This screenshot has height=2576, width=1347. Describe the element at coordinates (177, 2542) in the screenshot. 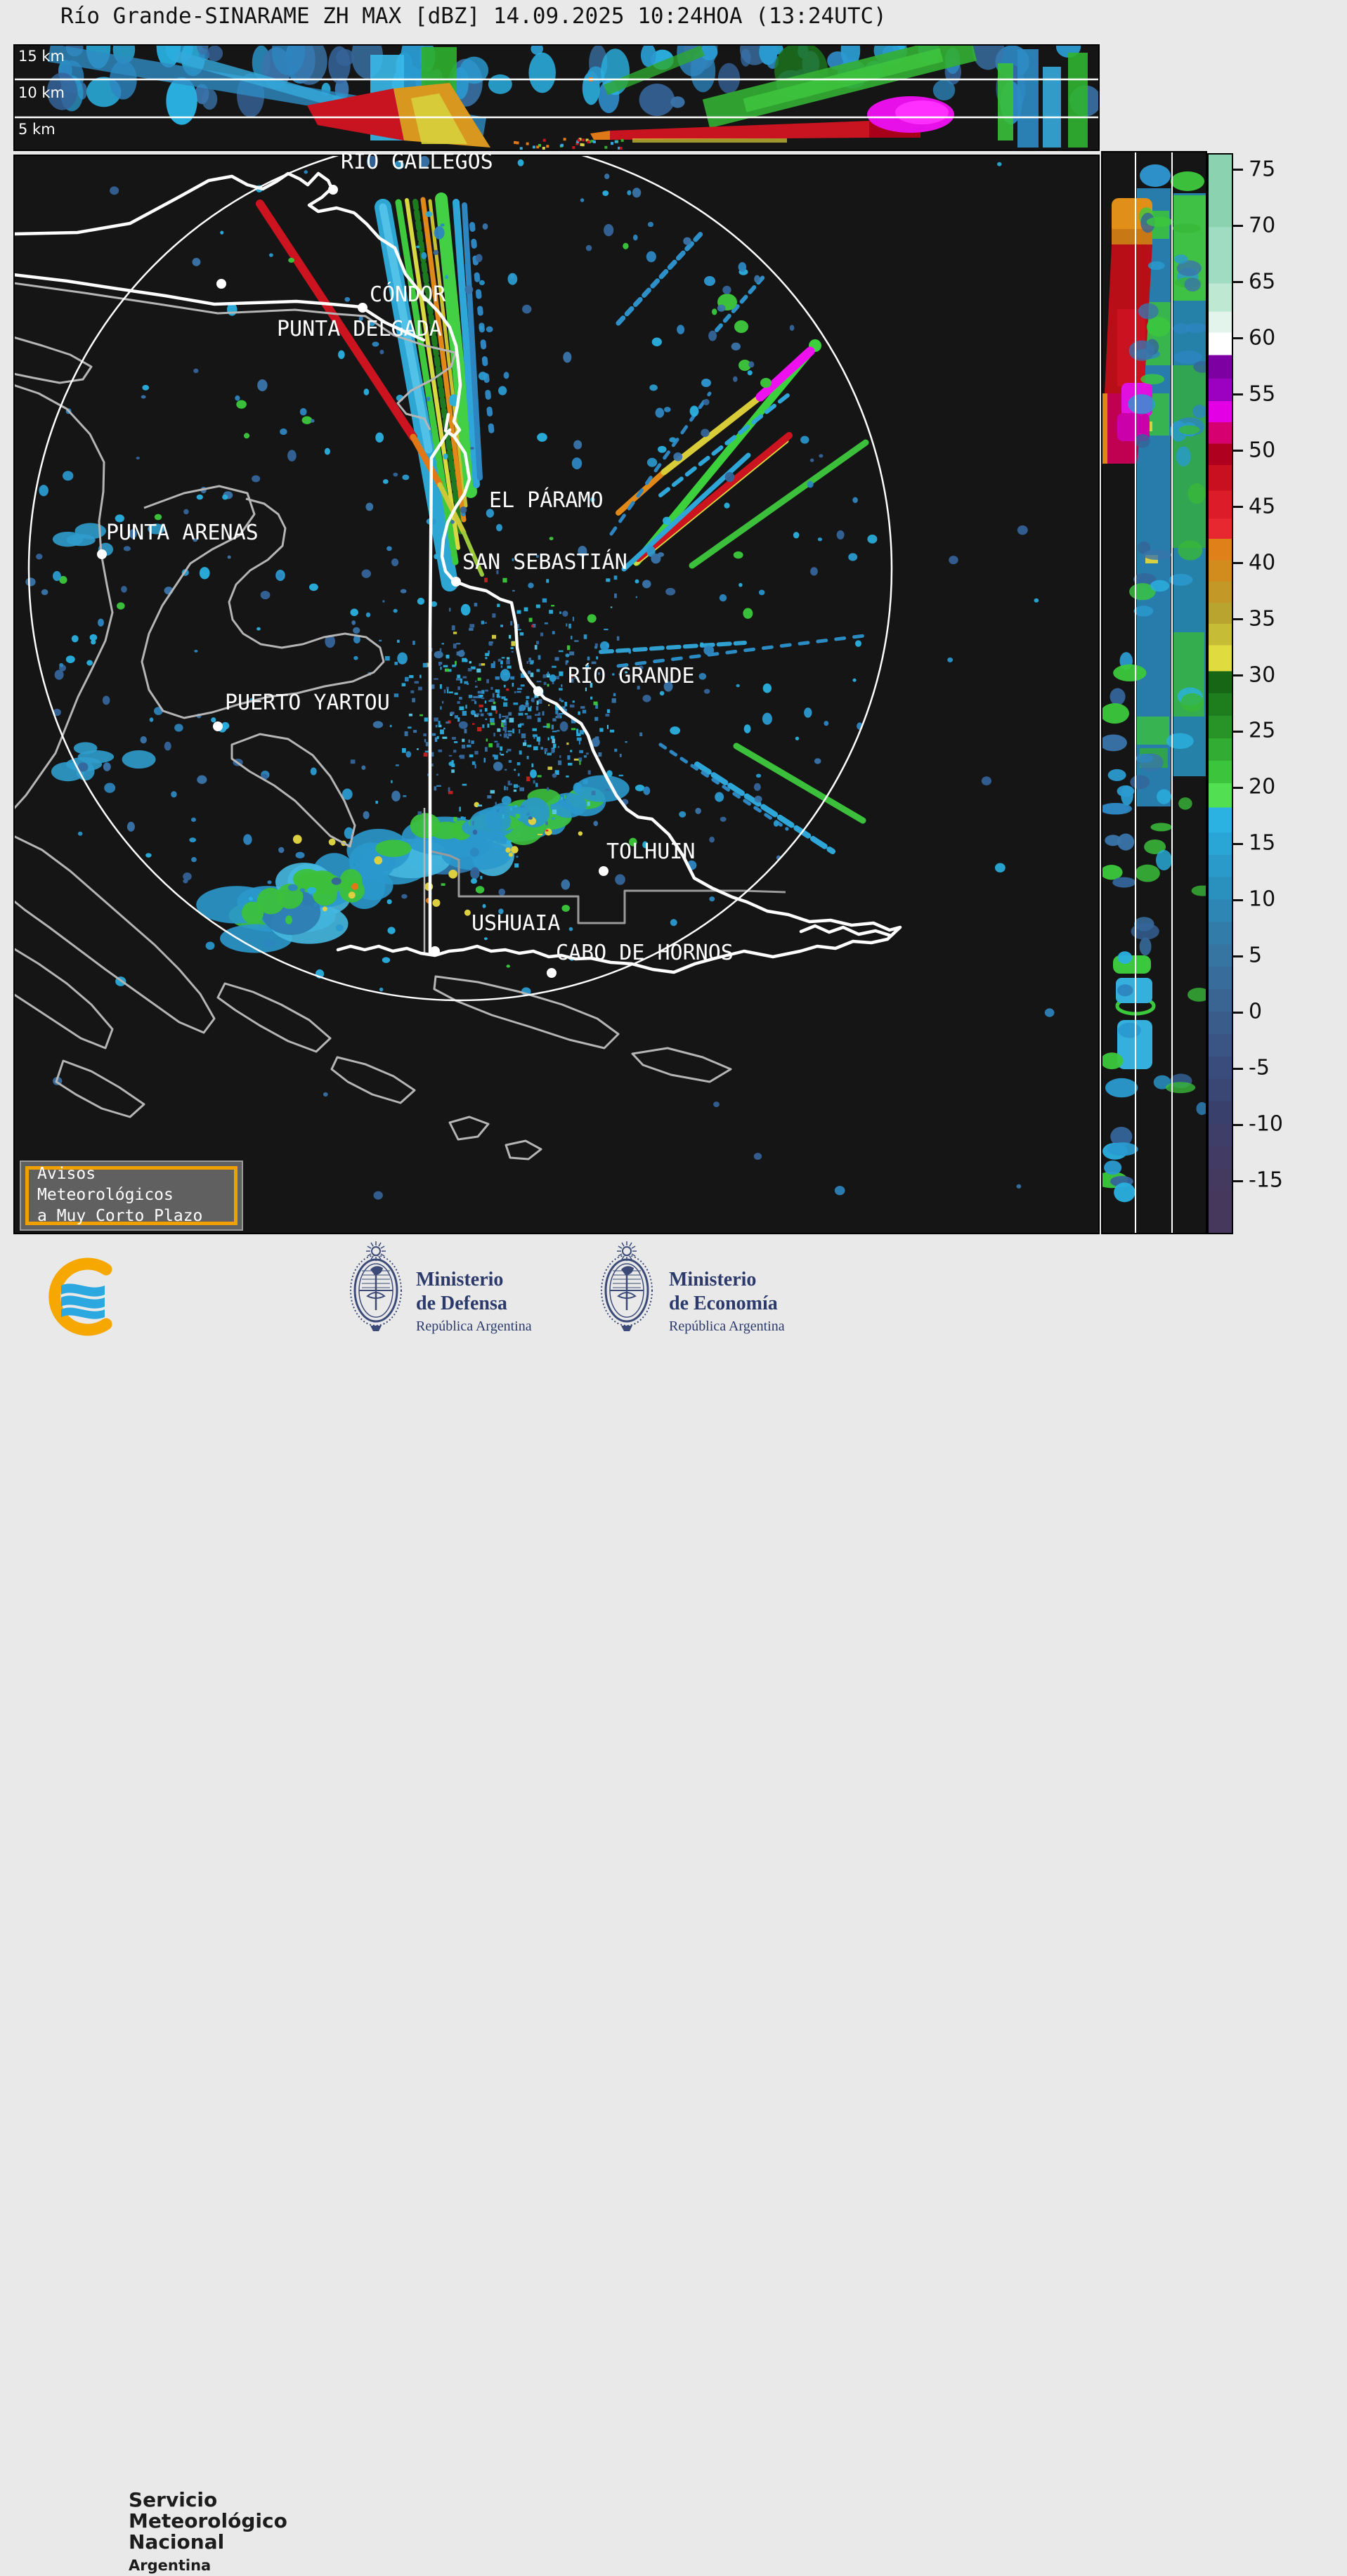

I see `smn-line-3: Nacional` at that location.